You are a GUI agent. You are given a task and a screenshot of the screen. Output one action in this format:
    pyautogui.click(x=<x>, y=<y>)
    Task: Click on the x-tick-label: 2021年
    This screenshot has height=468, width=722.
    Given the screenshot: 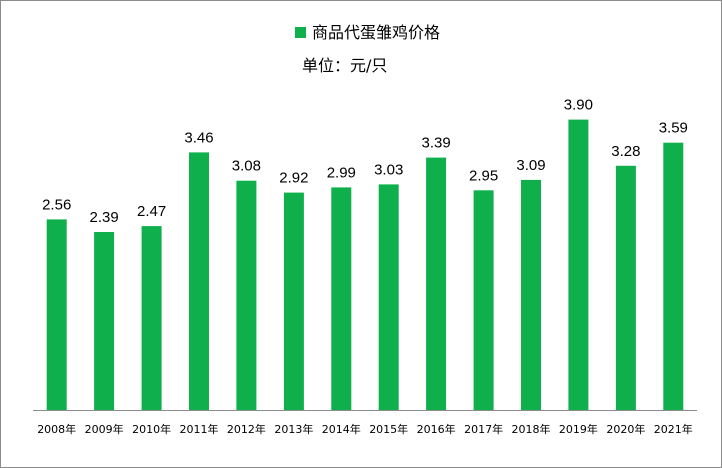 What is the action you would take?
    pyautogui.click(x=673, y=429)
    